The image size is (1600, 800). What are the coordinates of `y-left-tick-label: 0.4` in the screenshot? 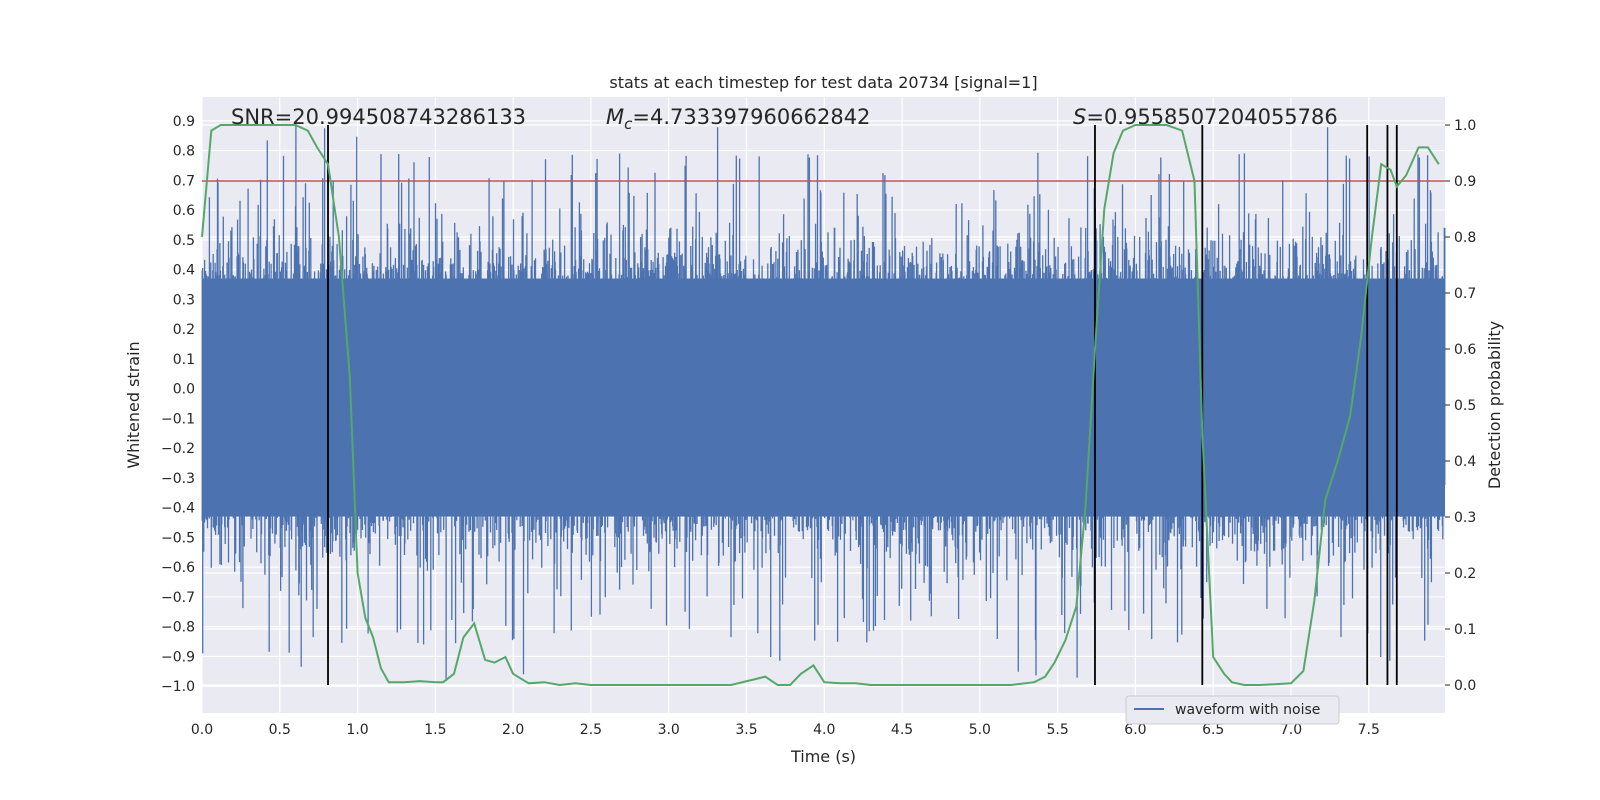 It's located at (184, 271).